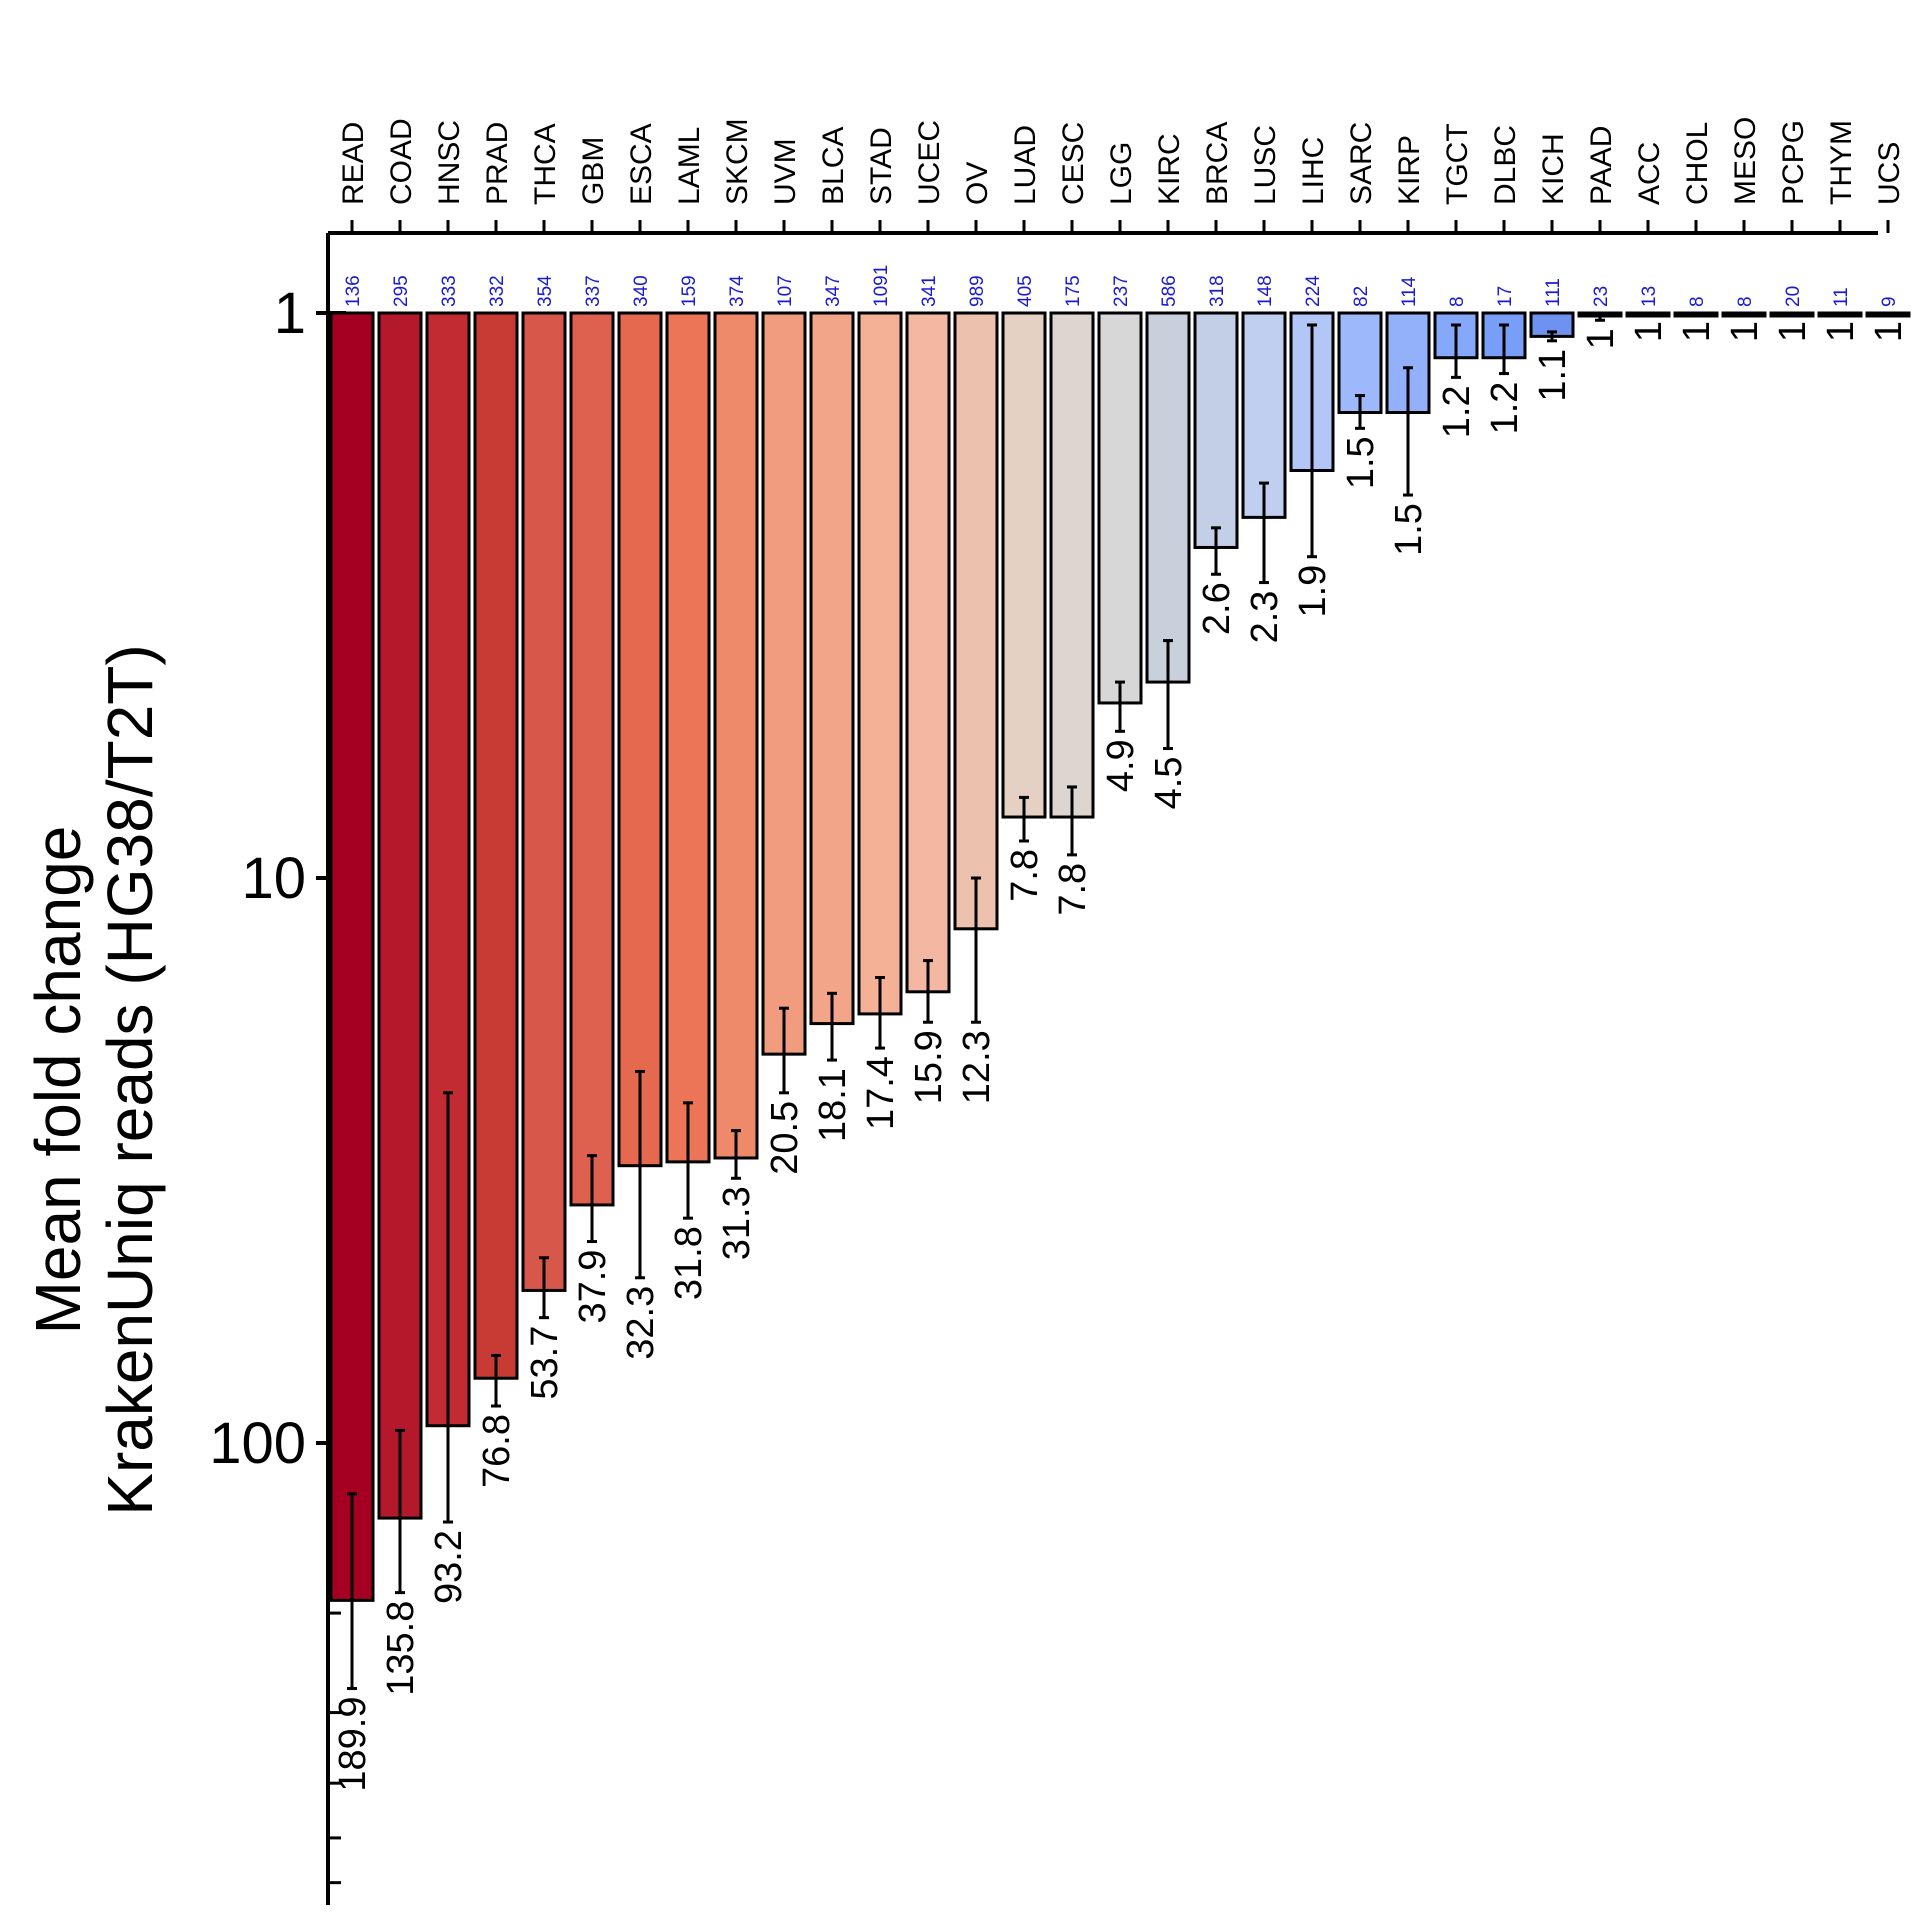  Describe the element at coordinates (1073, 889) in the screenshot. I see `value-label-cesc: 7.8` at that location.